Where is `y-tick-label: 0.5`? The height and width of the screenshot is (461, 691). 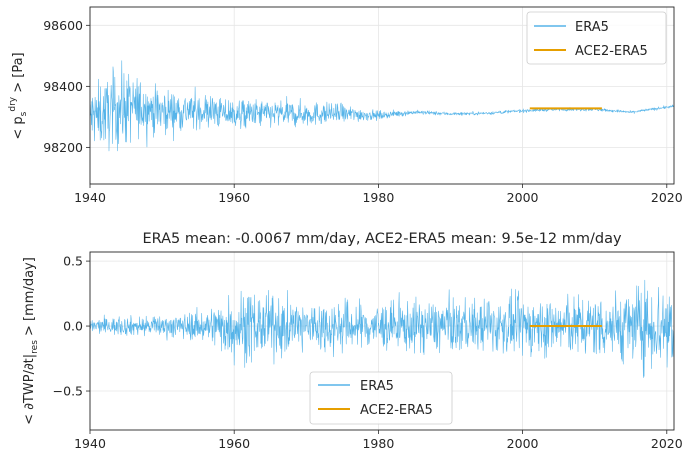 y-tick-label: 0.5 is located at coordinates (73, 261).